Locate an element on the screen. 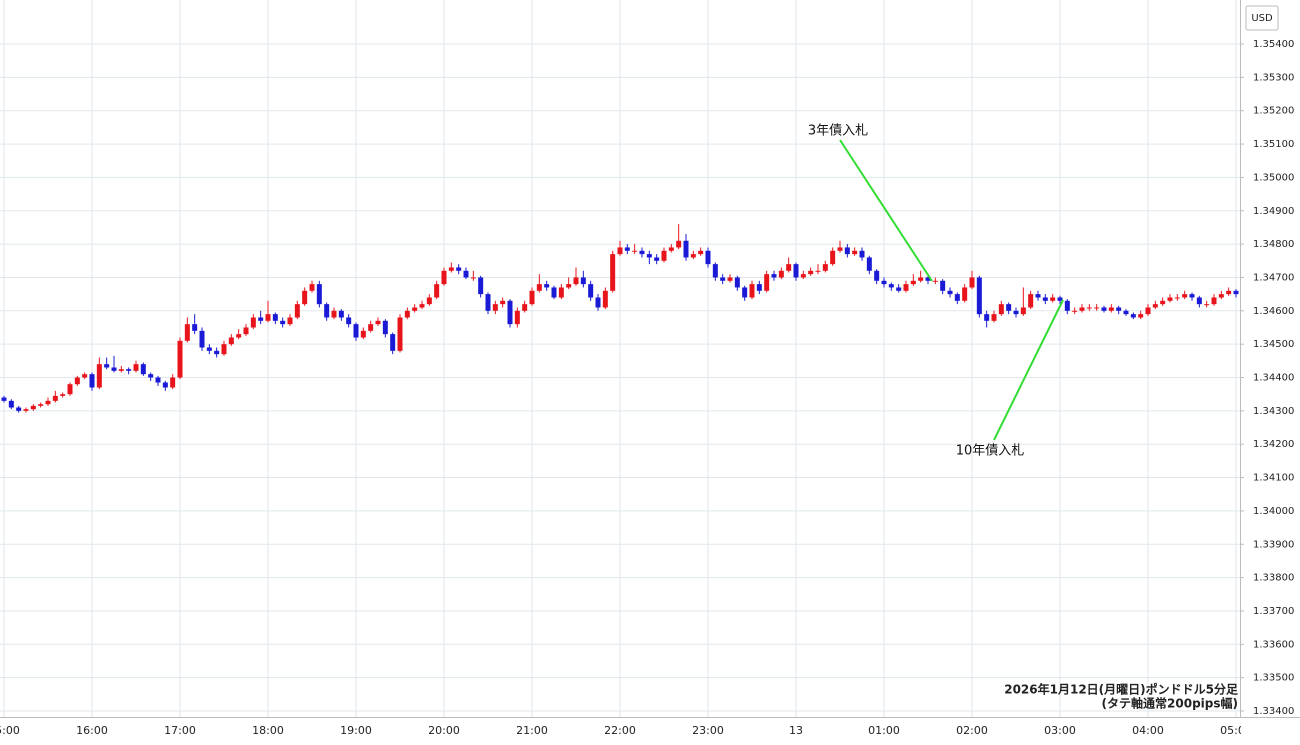  y-tick-label: 1.34100 is located at coordinates (1273, 478).